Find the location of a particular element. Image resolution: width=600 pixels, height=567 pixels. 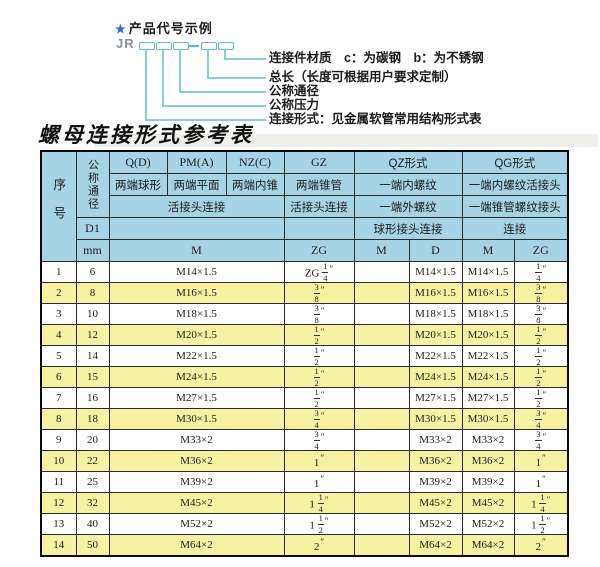

header-blank-gz is located at coordinates (319, 228).